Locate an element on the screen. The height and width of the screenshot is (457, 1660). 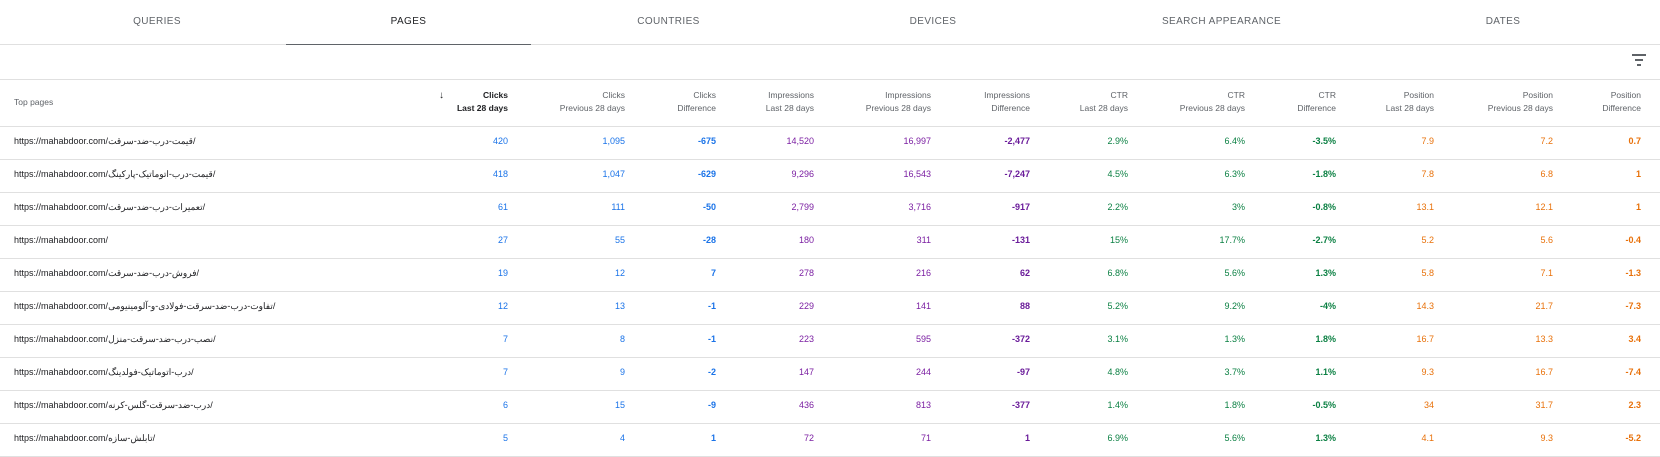
cell-ctr-diff: 1.1% is located at coordinates (1325, 372).